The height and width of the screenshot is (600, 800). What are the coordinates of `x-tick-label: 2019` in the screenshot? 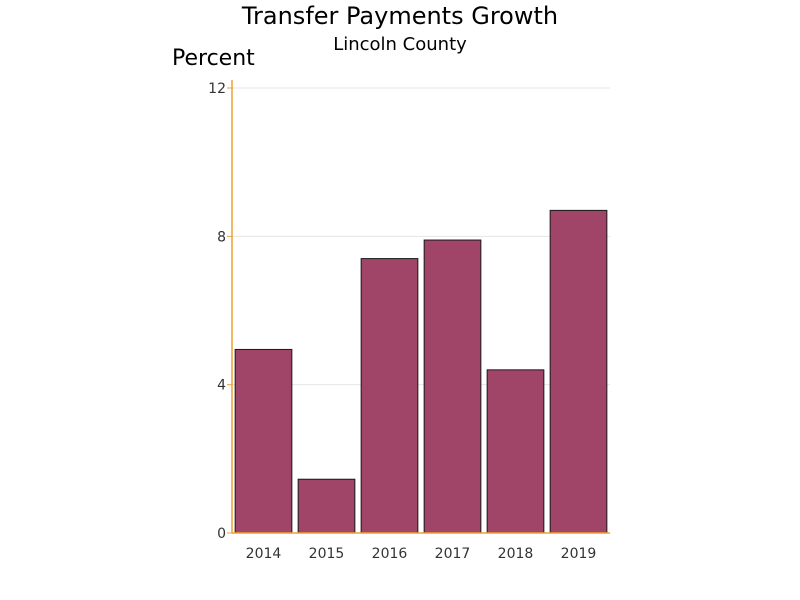 It's located at (579, 554).